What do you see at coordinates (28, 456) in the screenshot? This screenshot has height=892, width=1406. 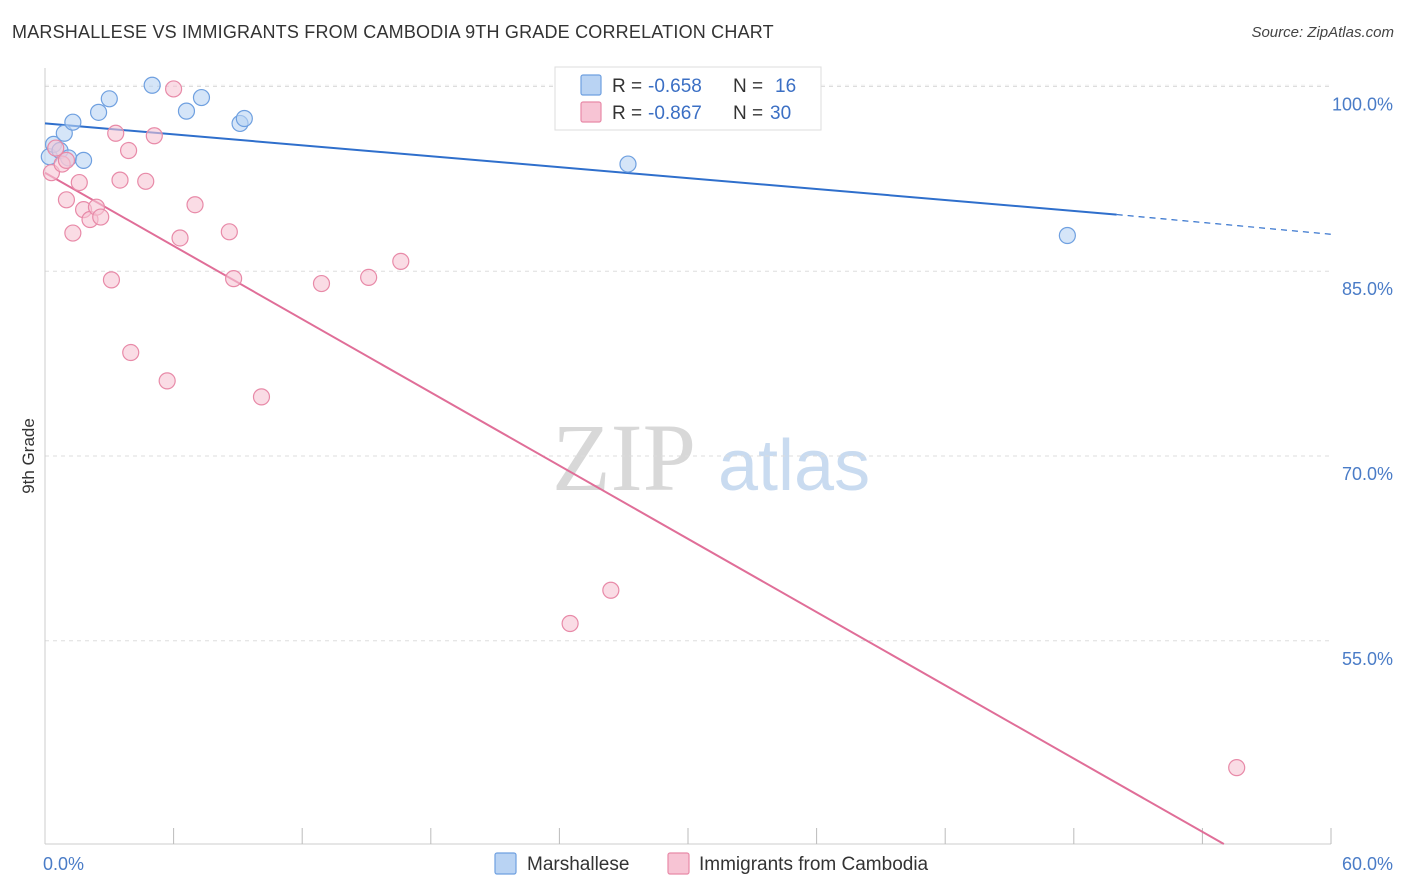 I see `y-axis-label: 9th Grade` at bounding box center [28, 456].